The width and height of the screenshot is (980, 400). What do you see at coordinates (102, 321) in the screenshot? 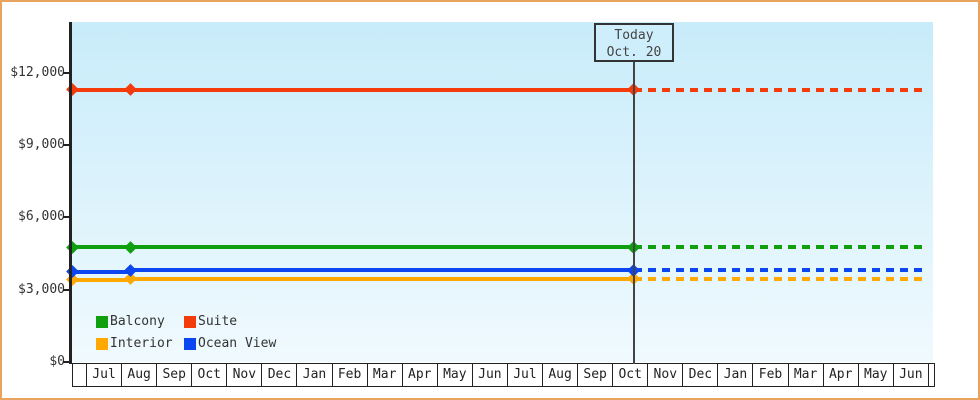
I see `balcony-swatch-icon` at bounding box center [102, 321].